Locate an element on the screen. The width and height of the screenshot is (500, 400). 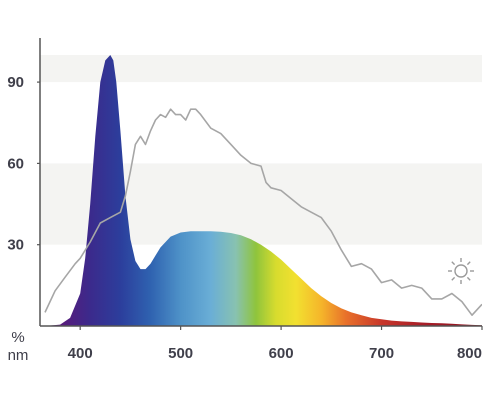
y-axis-ticks: 30 60 90 is located at coordinates (23, 164).